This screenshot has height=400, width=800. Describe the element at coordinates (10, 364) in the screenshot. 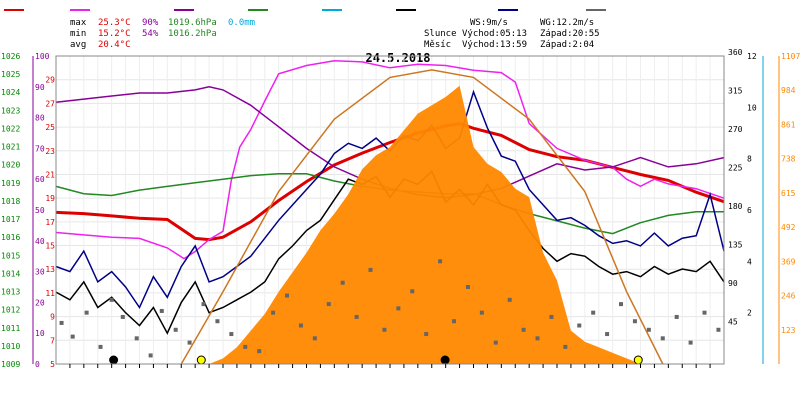

I see `hpa-tick-0: 1009` at that location.